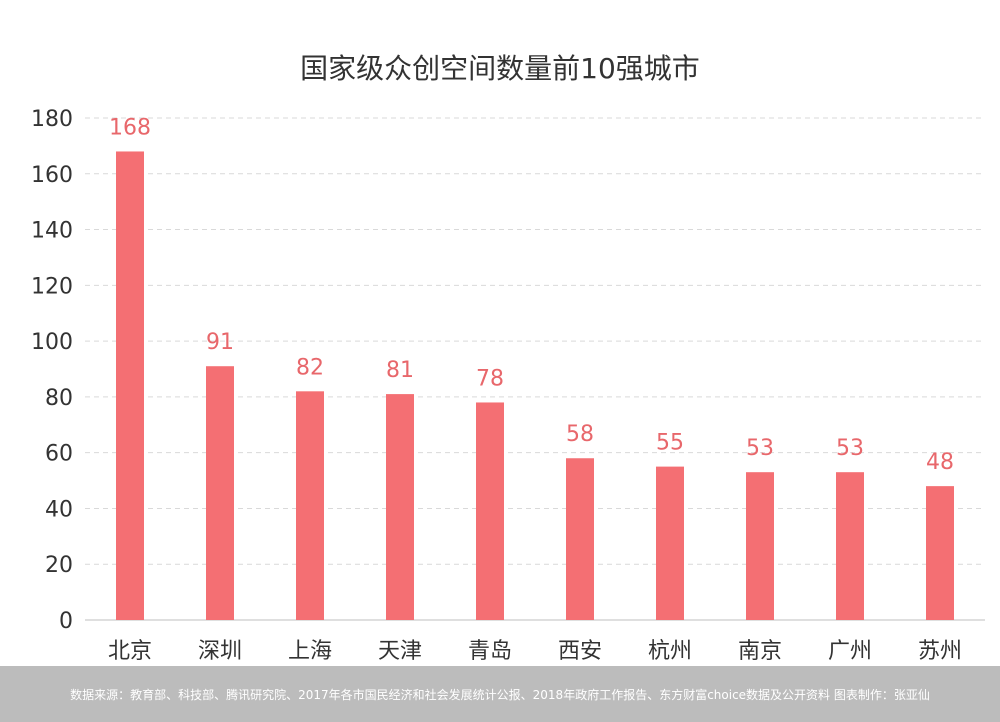 This screenshot has width=1000, height=722. What do you see at coordinates (490, 651) in the screenshot?
I see `x-category-label: 青岛` at bounding box center [490, 651].